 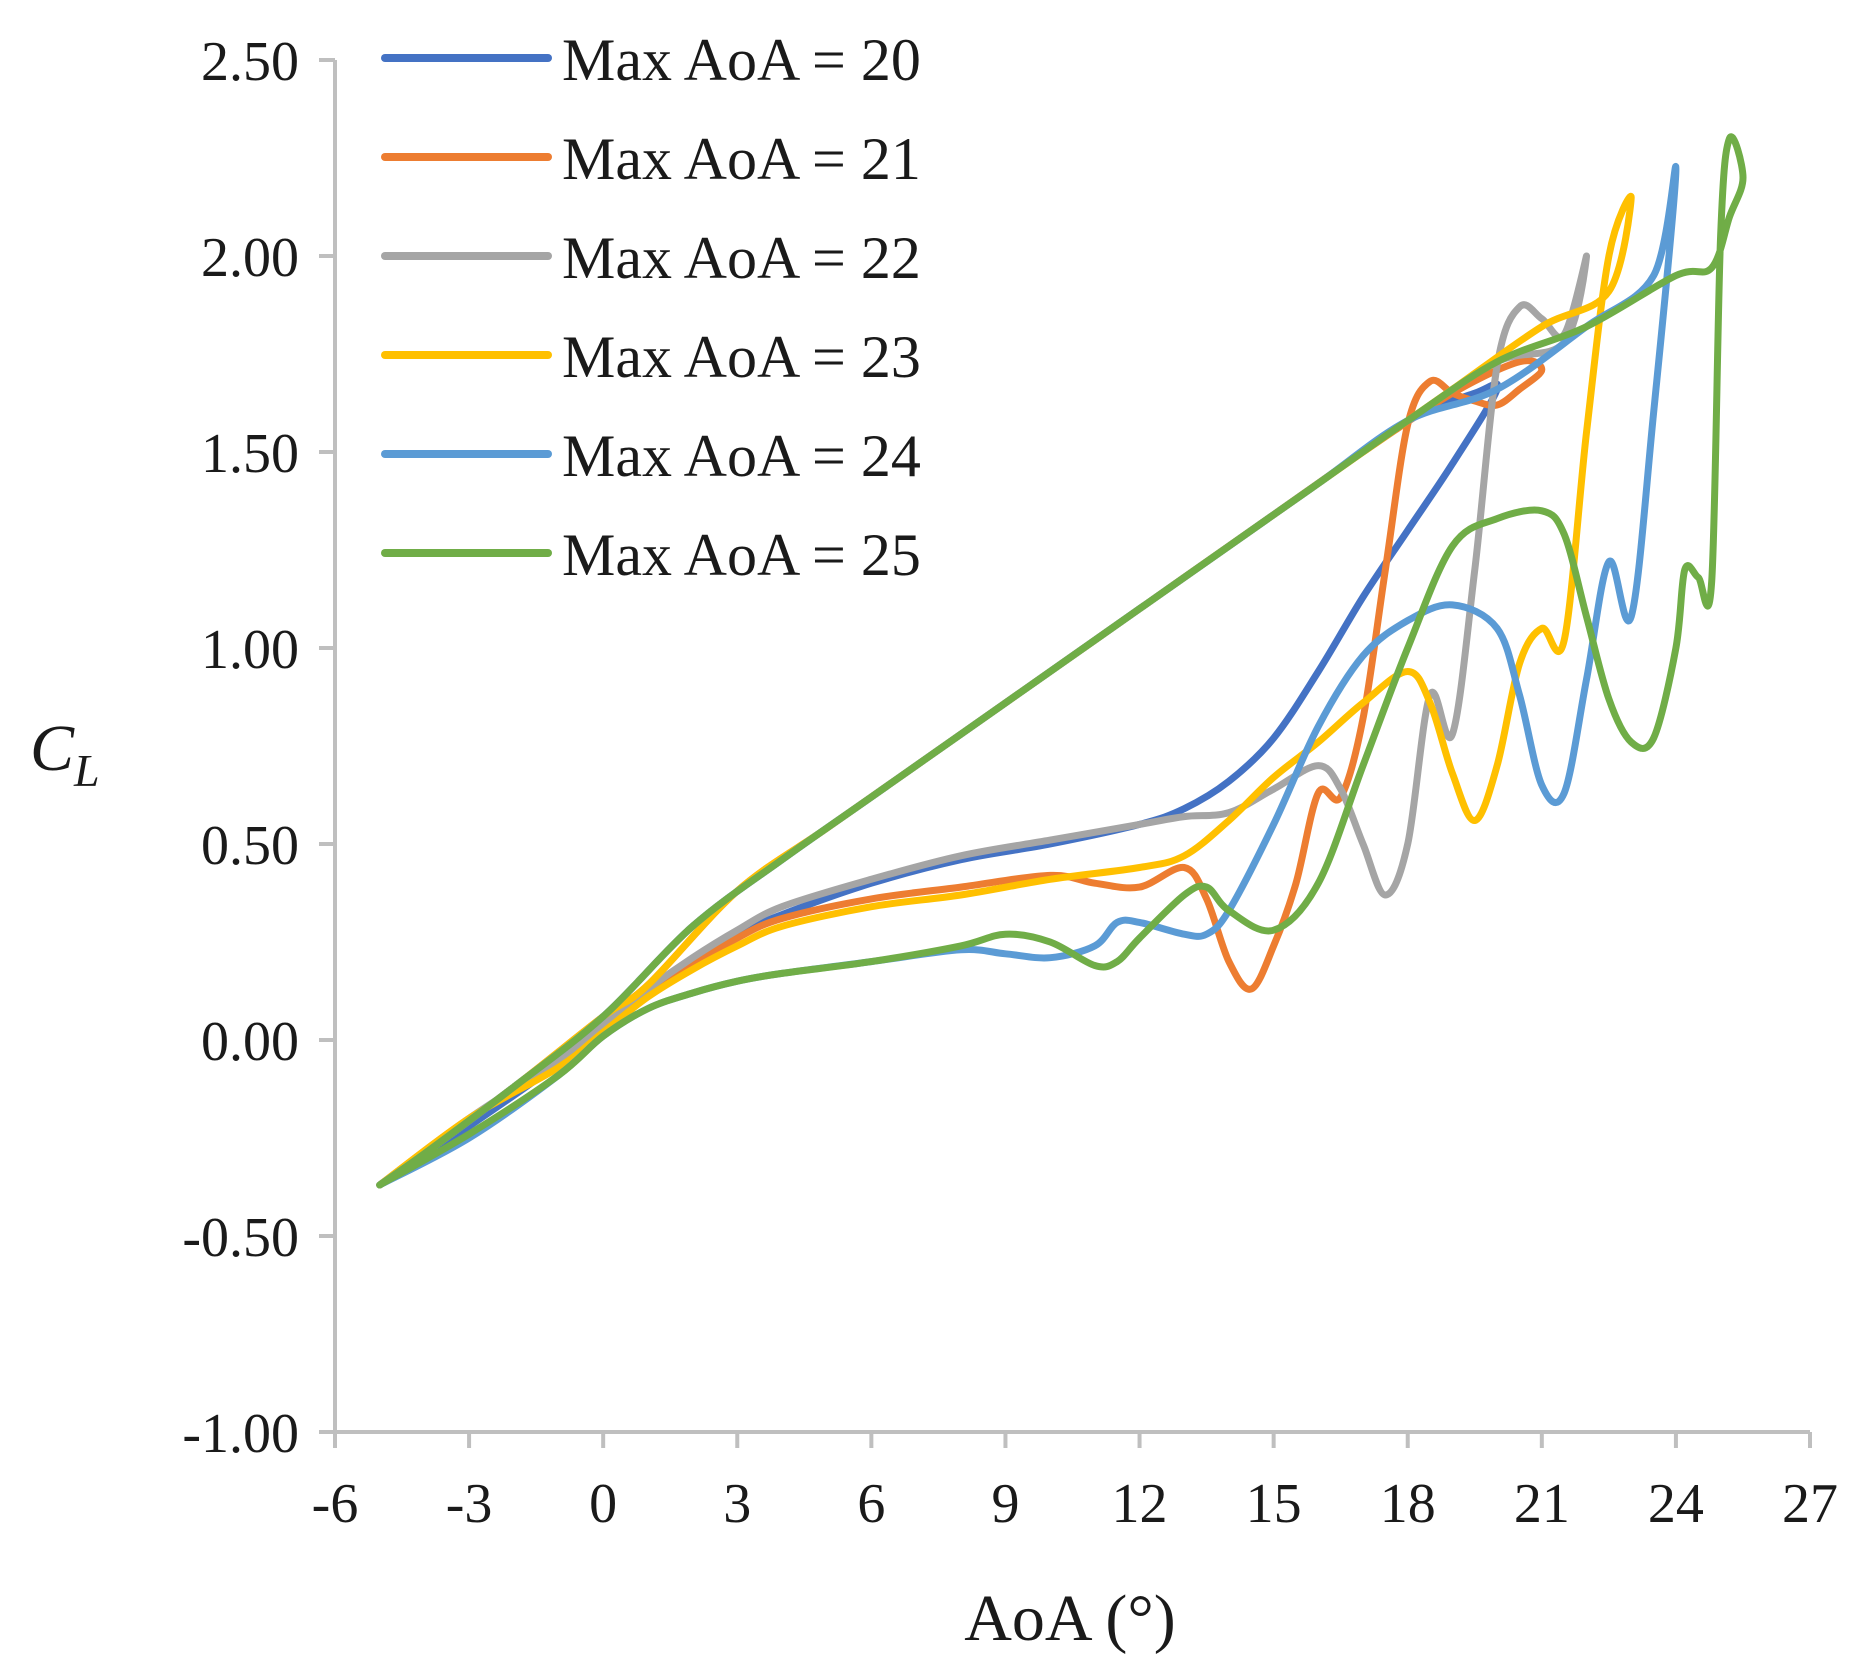 What do you see at coordinates (741, 357) in the screenshot?
I see `legend-label-4: Max AoA = 23` at bounding box center [741, 357].